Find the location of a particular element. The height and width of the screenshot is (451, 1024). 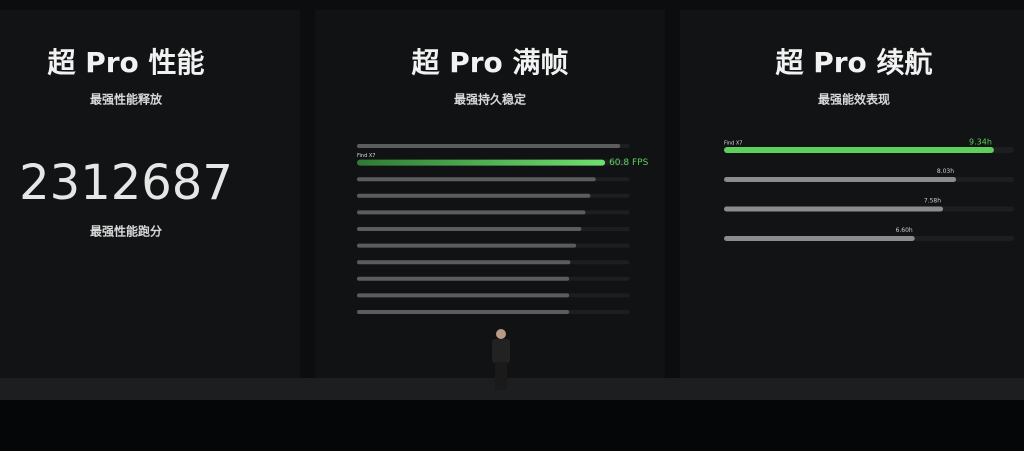

value-label: 9.34h is located at coordinates (980, 142).